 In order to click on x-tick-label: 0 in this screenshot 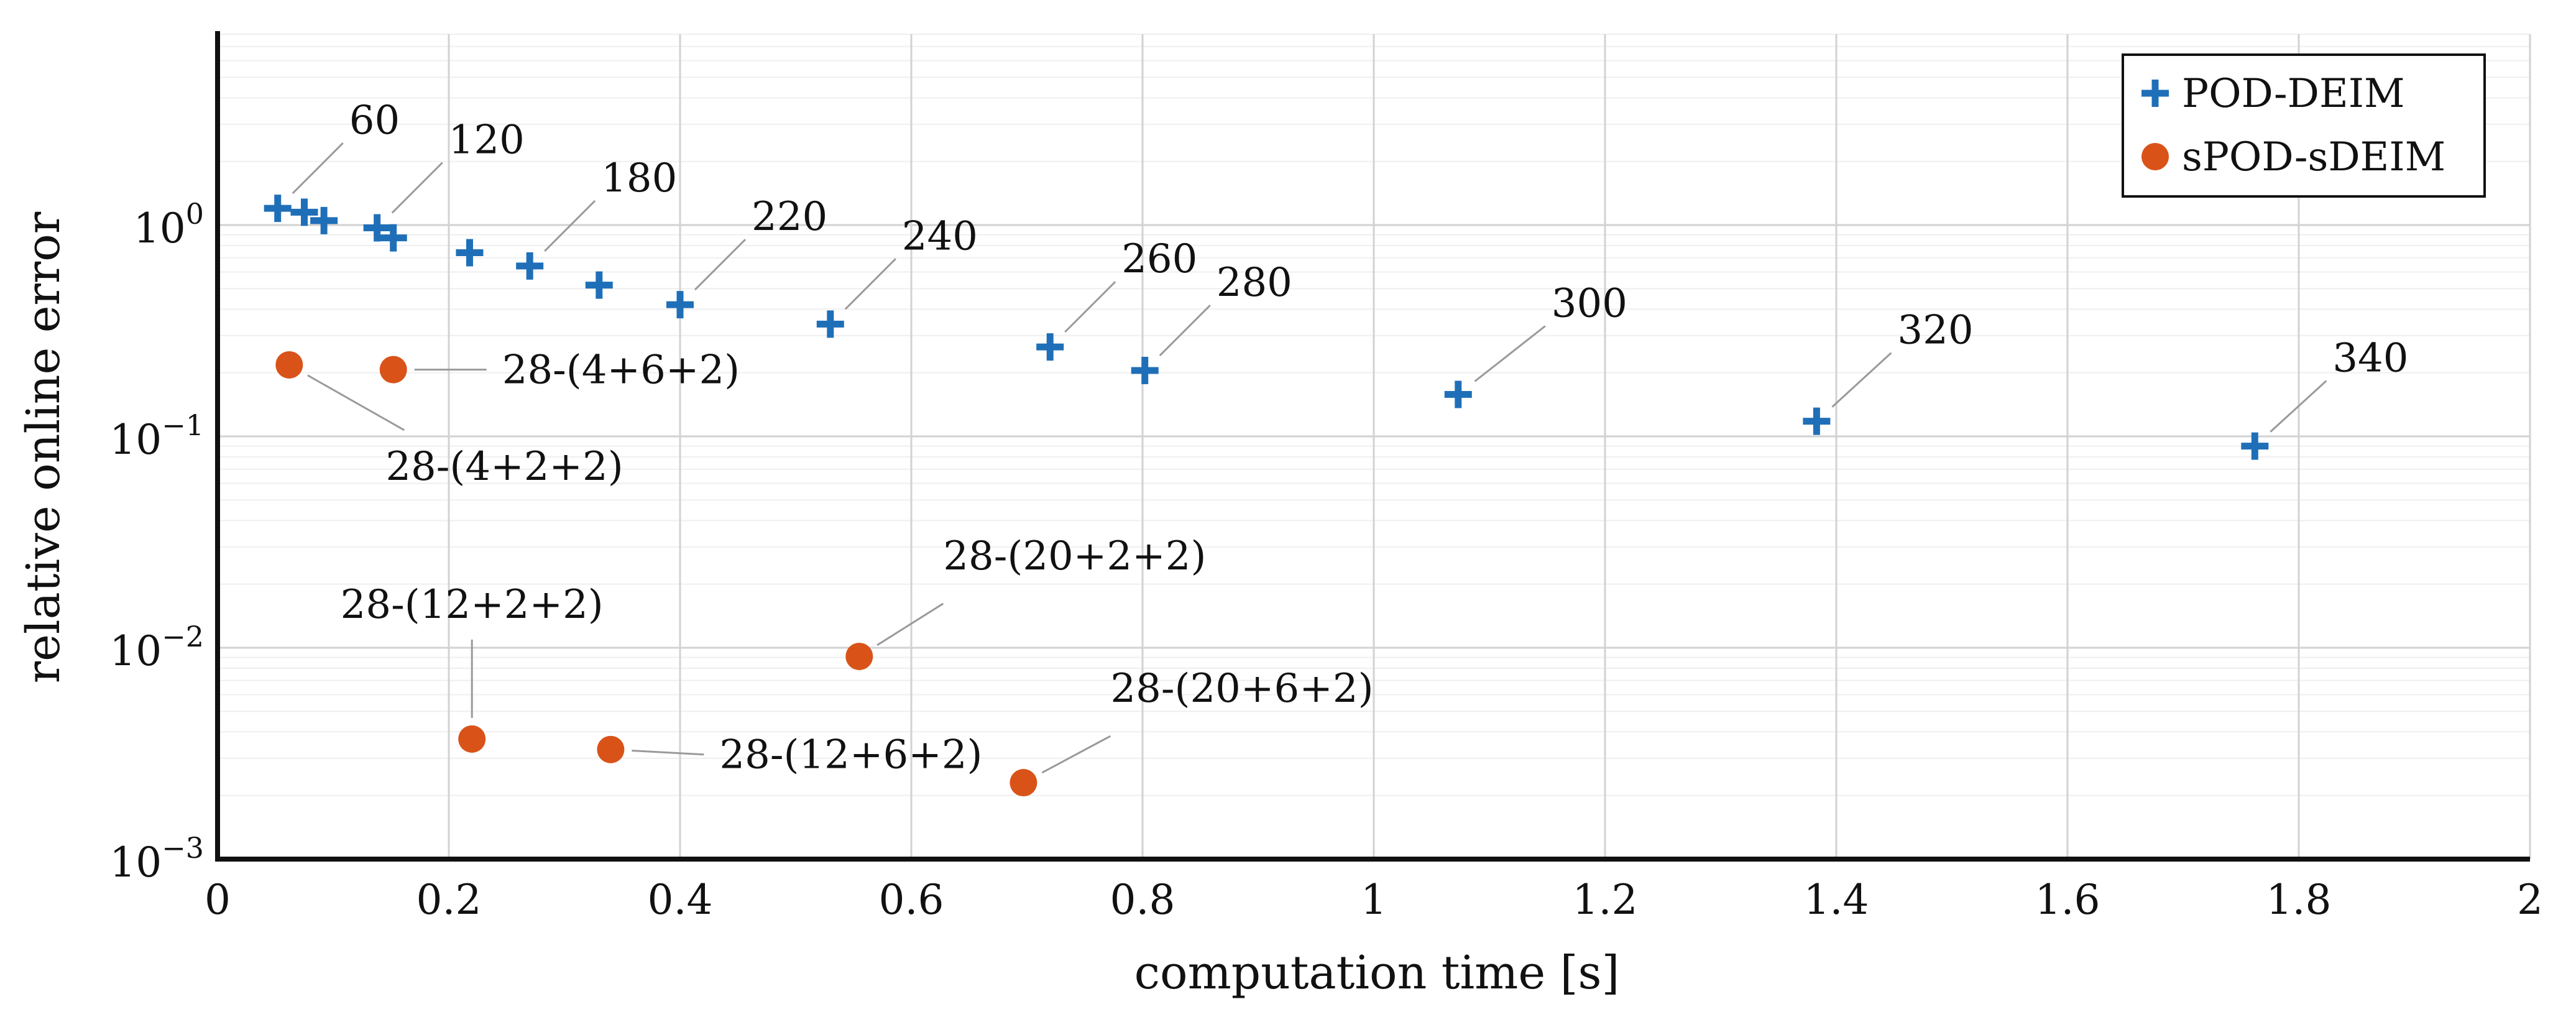, I will do `click(218, 900)`.